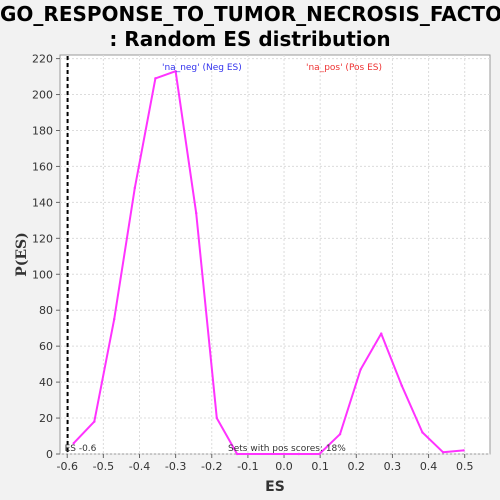  What do you see at coordinates (46, 346) in the screenshot?
I see `y-tick-label: 60` at bounding box center [46, 346].